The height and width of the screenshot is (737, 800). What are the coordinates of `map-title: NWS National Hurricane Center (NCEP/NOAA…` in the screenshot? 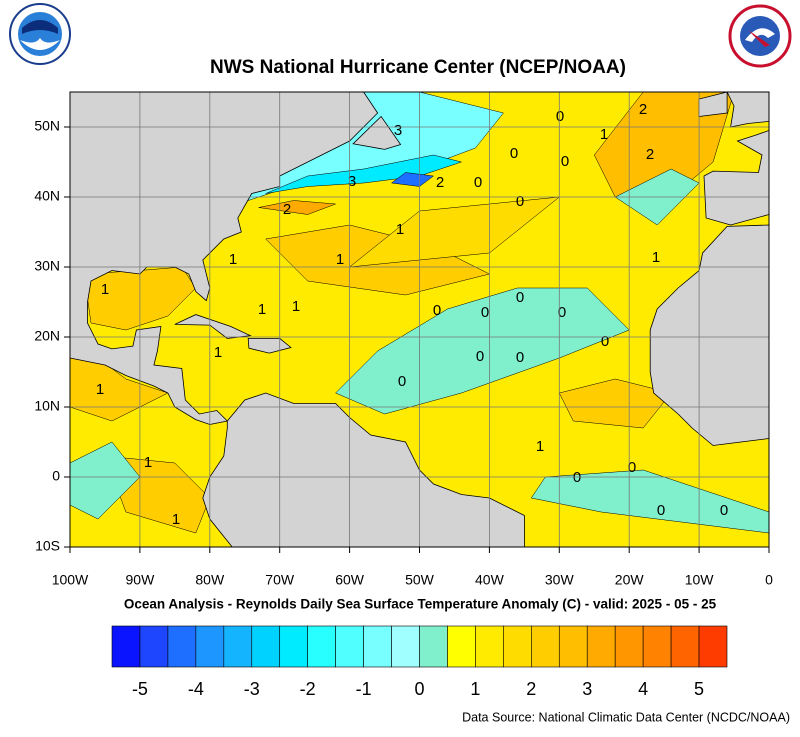 It's located at (418, 67).